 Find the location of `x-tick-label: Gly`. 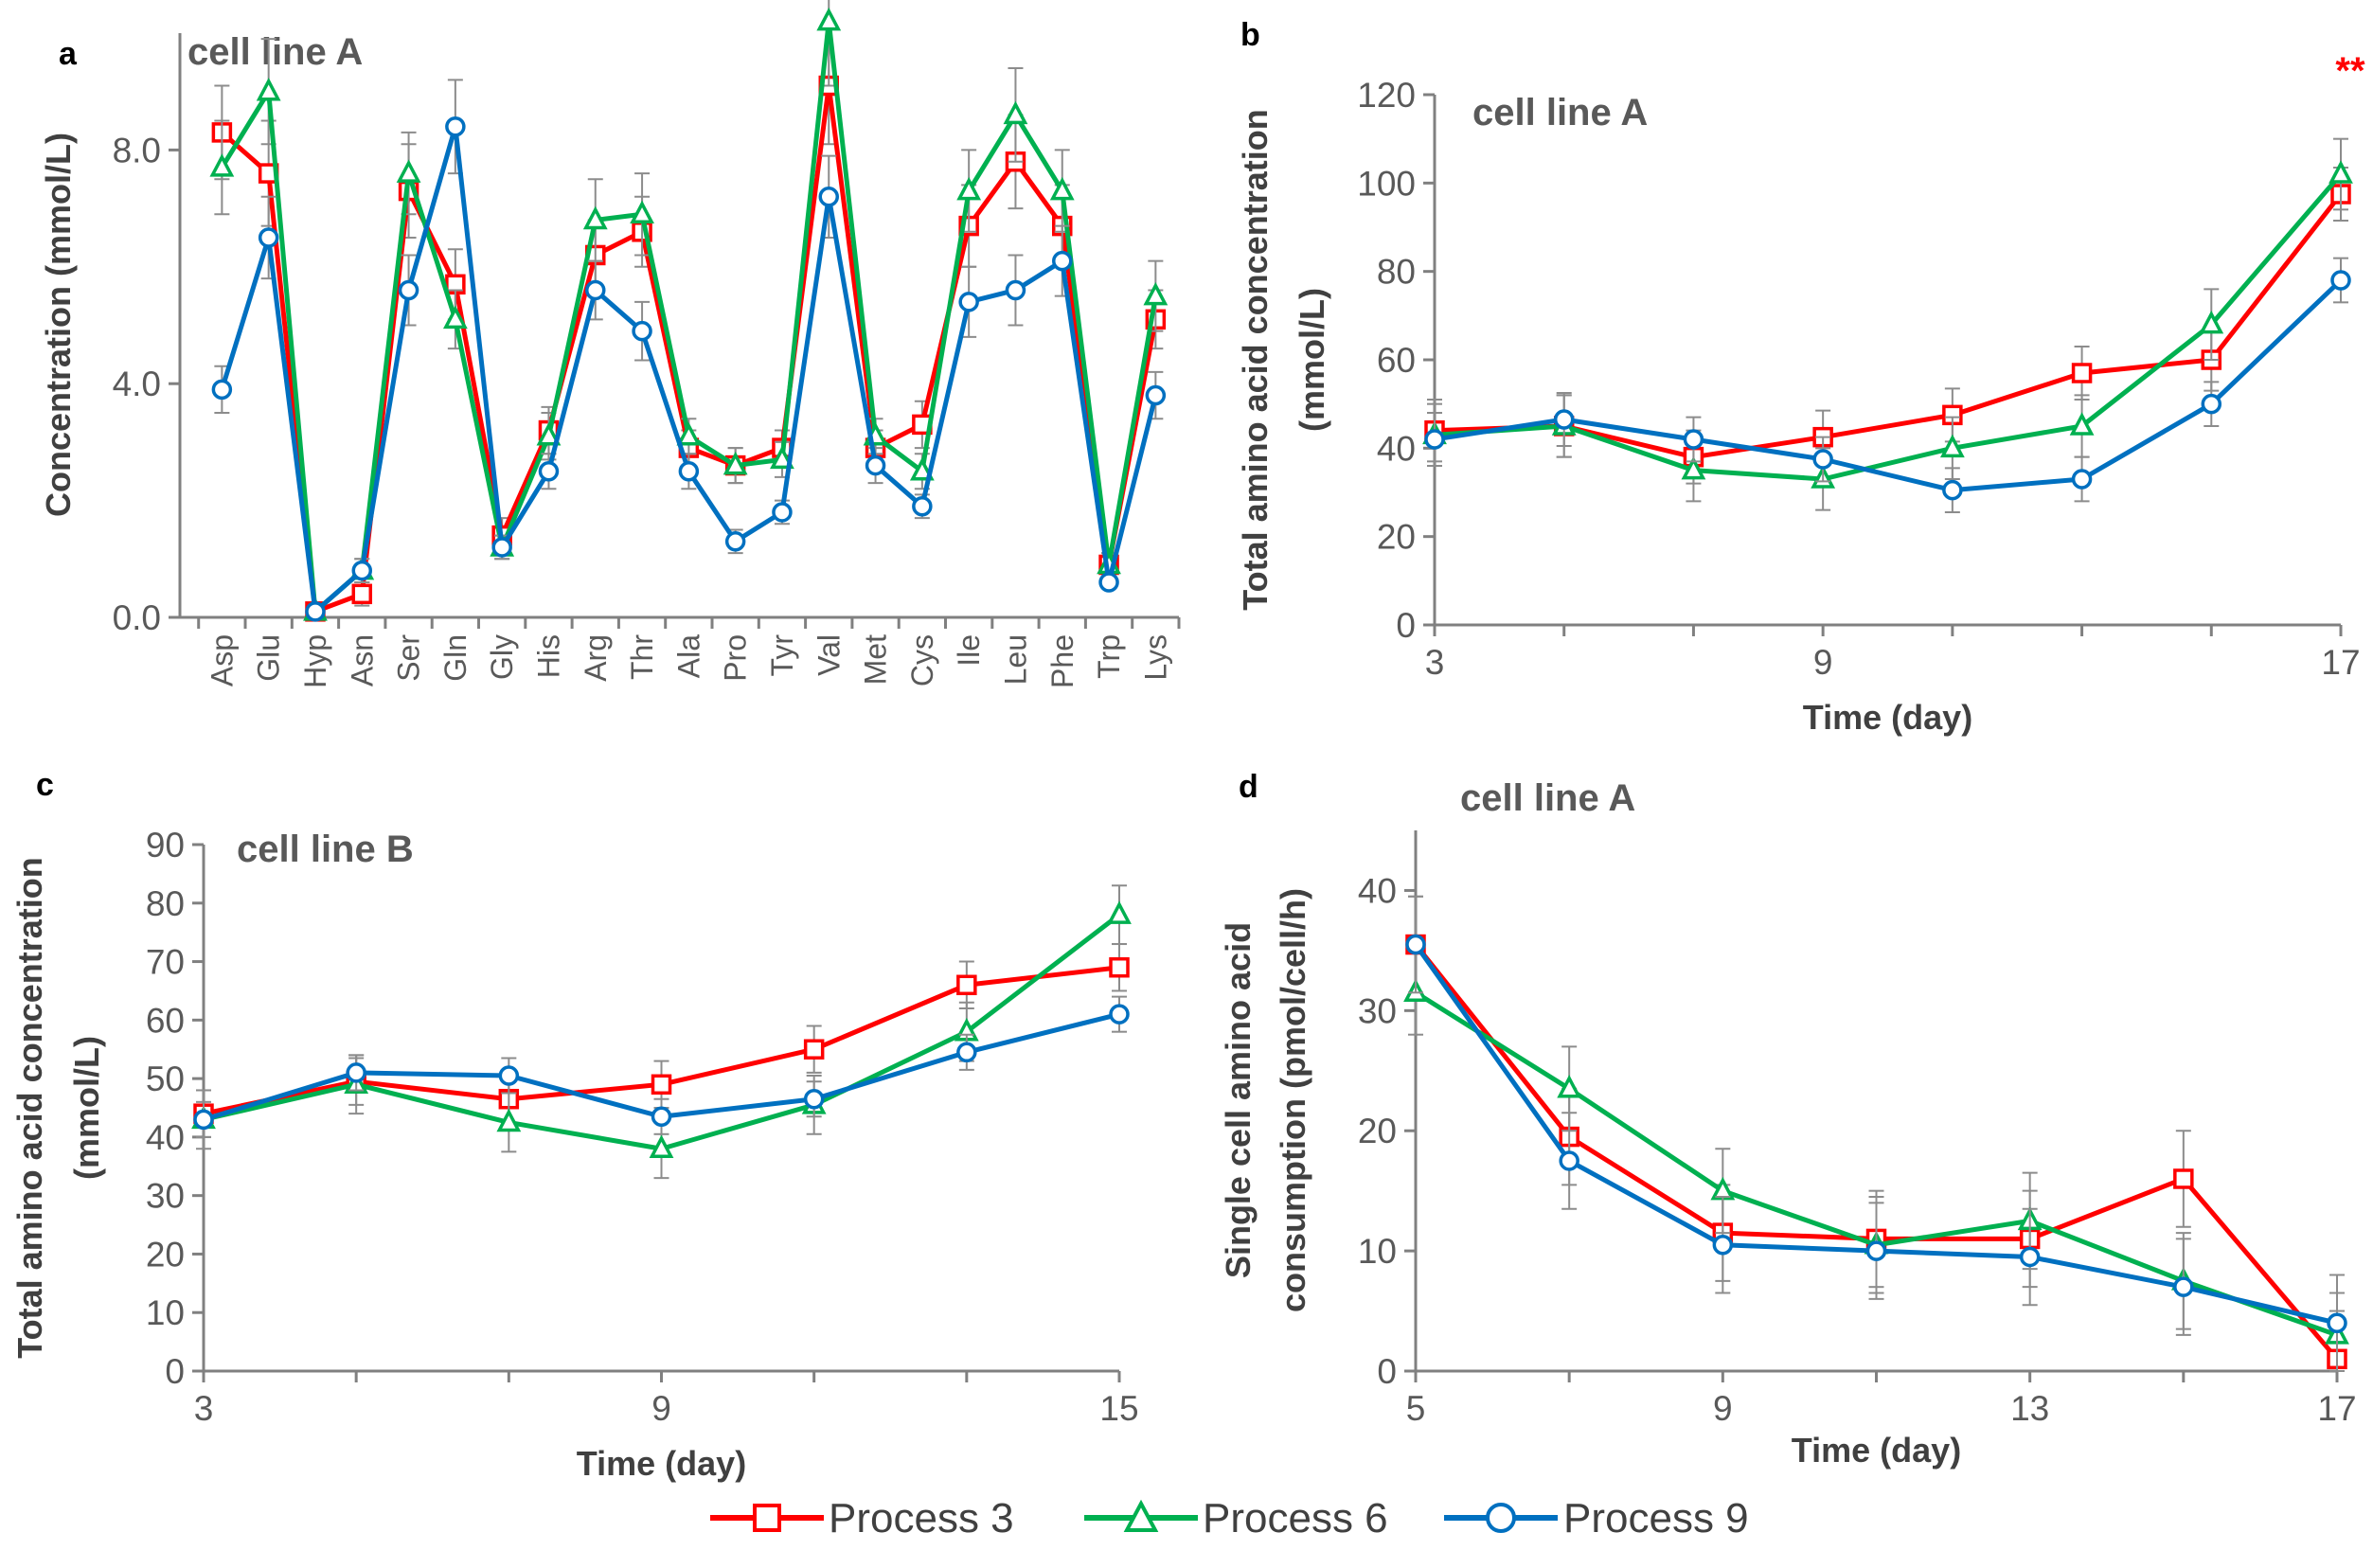

x-tick-label: Gly is located at coordinates (502, 657).